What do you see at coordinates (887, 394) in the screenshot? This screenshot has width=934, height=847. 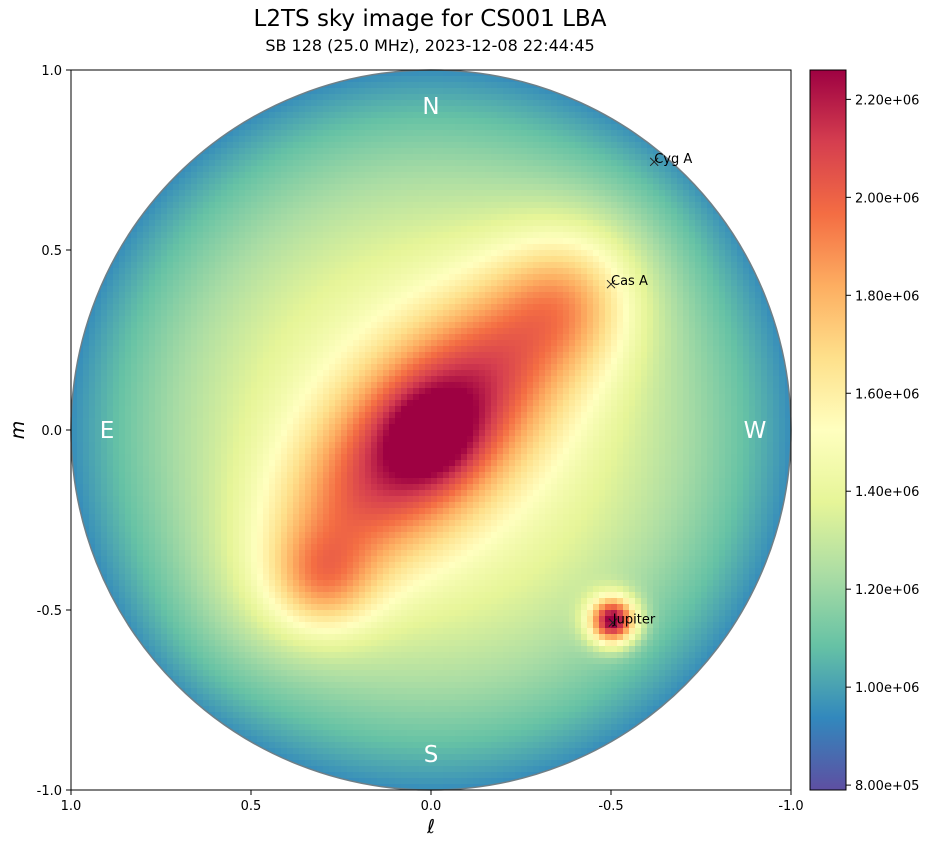 I see `colorbar-tick-label: 1.60e+06` at bounding box center [887, 394].